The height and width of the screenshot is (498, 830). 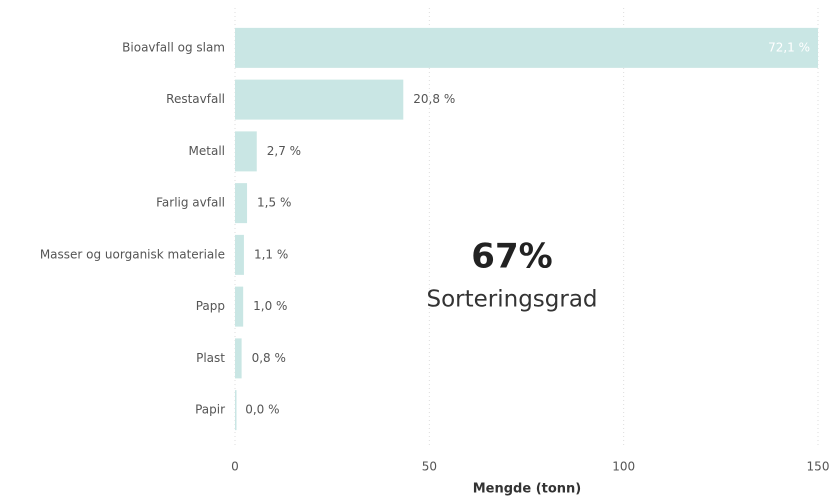 I want to click on y-tick-label: Bioavfall og slam, so click(x=173, y=47).